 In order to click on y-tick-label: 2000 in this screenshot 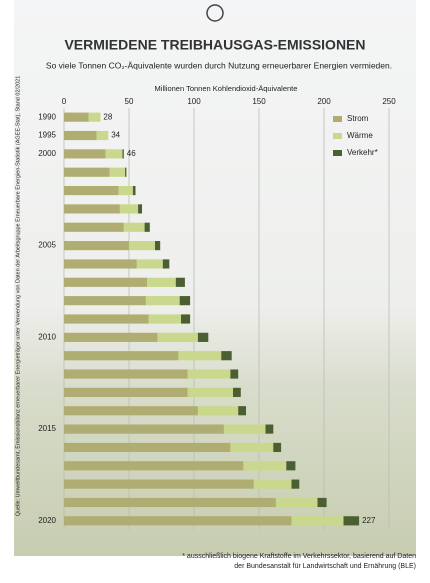, I will do `click(47, 153)`.